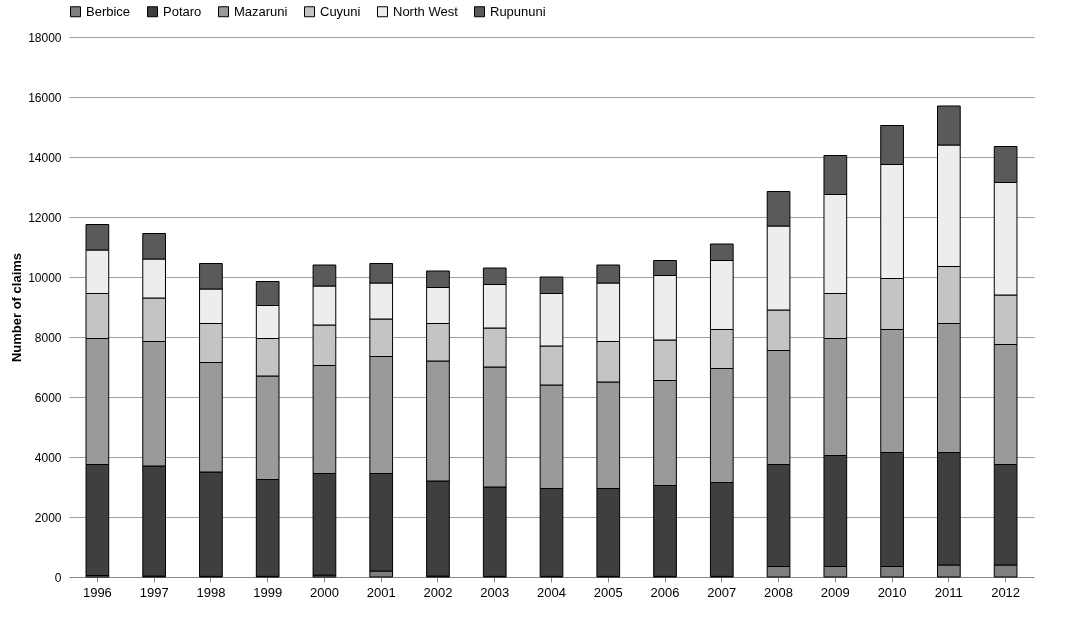  Describe the element at coordinates (722, 592) in the screenshot. I see `x-tick-label: 2007` at that location.